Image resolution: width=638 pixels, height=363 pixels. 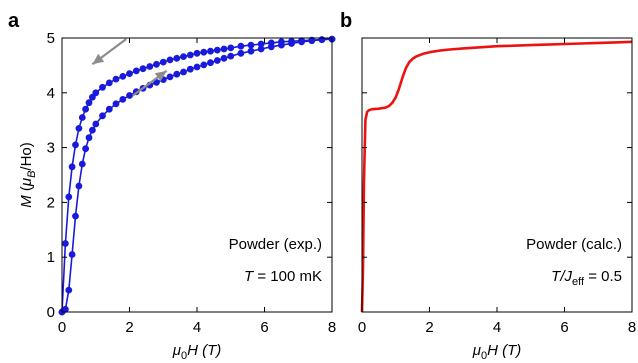 What do you see at coordinates (51, 257) in the screenshot?
I see `panel-a-y-tick-label-1: 1` at bounding box center [51, 257].